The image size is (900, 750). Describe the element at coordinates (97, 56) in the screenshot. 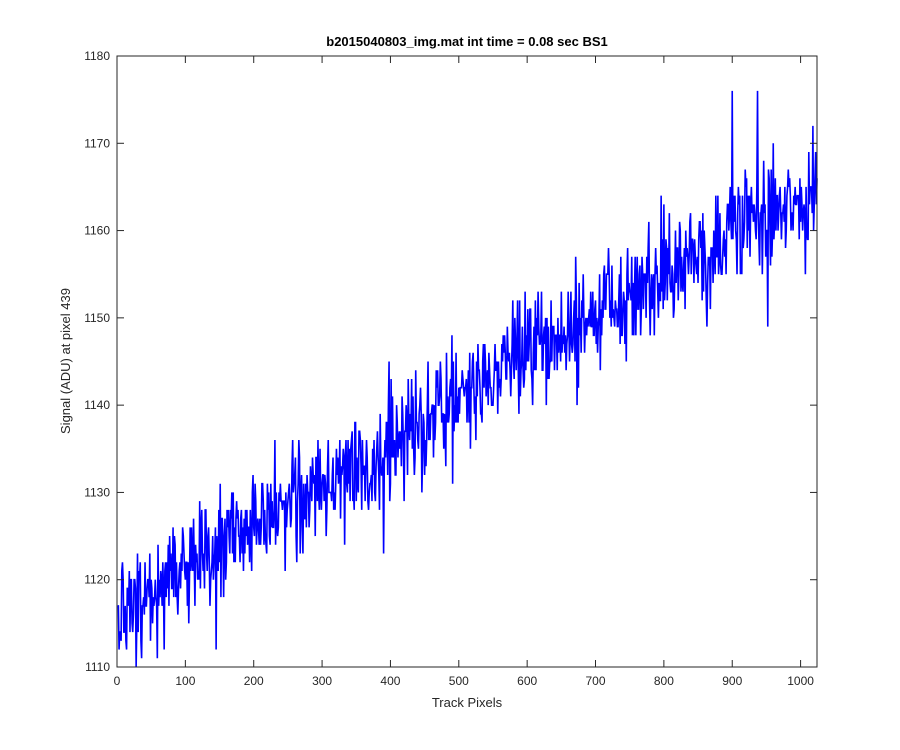

I see `y-tick-label: 1180` at that location.